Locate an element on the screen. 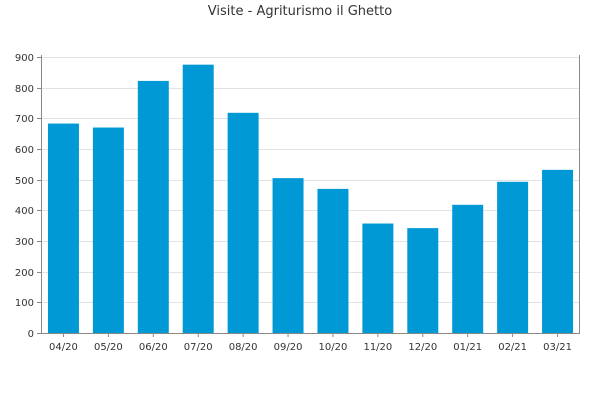 The image size is (600, 400). x-tick-label: 03/21 is located at coordinates (557, 347).